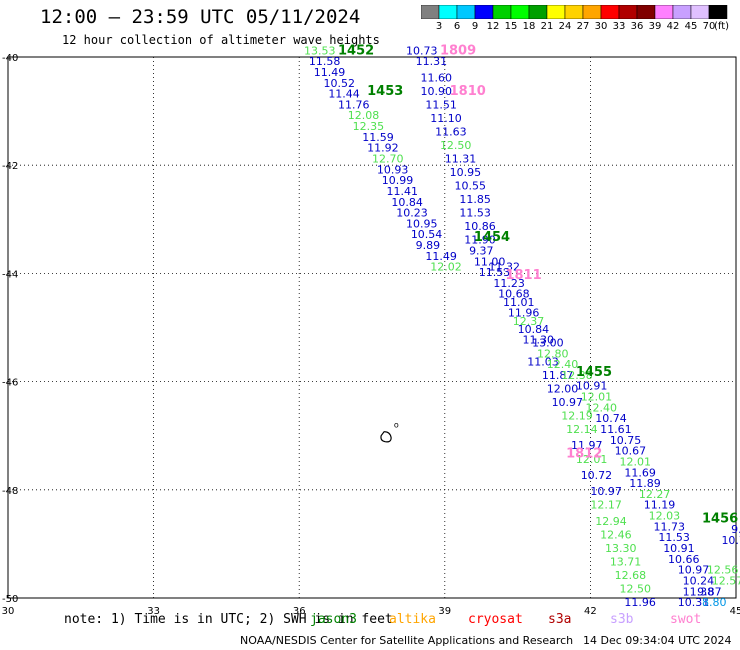 The width and height of the screenshot is (740, 650). I want to click on wave-height-point: 9.89, so click(428, 245).